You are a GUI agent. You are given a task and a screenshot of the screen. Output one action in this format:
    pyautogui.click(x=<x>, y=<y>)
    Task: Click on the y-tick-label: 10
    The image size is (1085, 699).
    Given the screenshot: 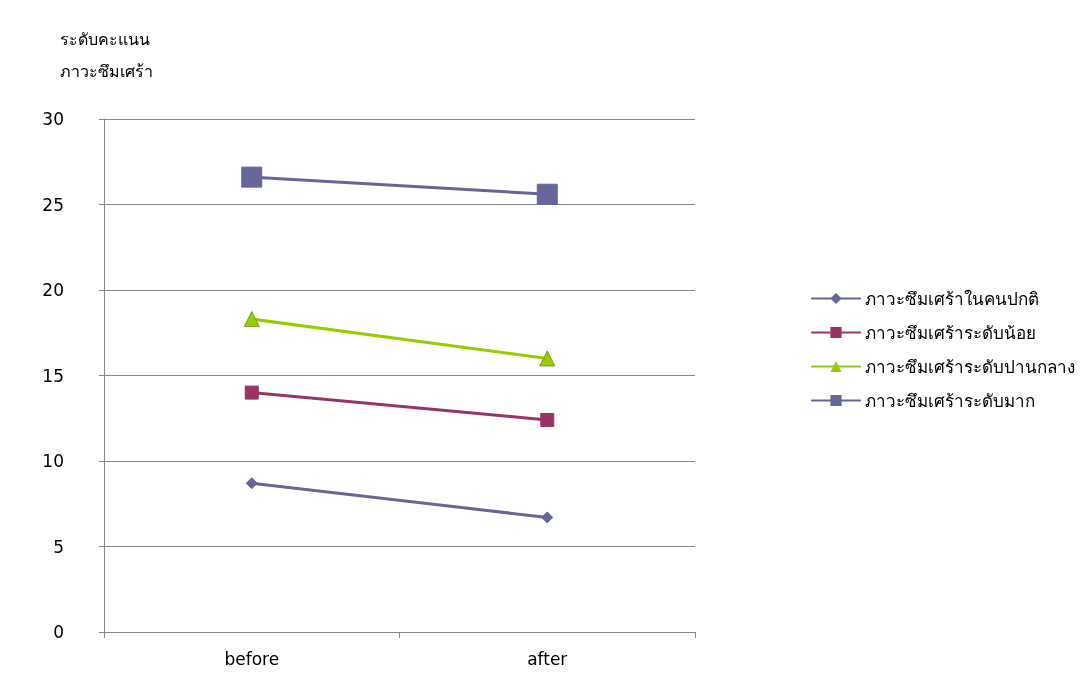 What is the action you would take?
    pyautogui.click(x=53, y=461)
    